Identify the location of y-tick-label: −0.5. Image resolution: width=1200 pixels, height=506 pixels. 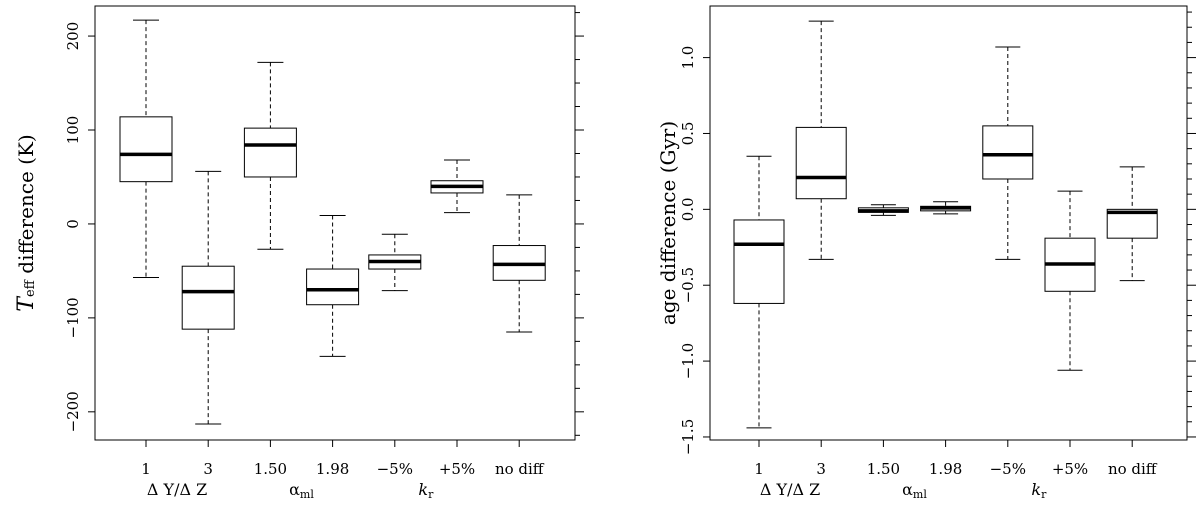
(688, 285).